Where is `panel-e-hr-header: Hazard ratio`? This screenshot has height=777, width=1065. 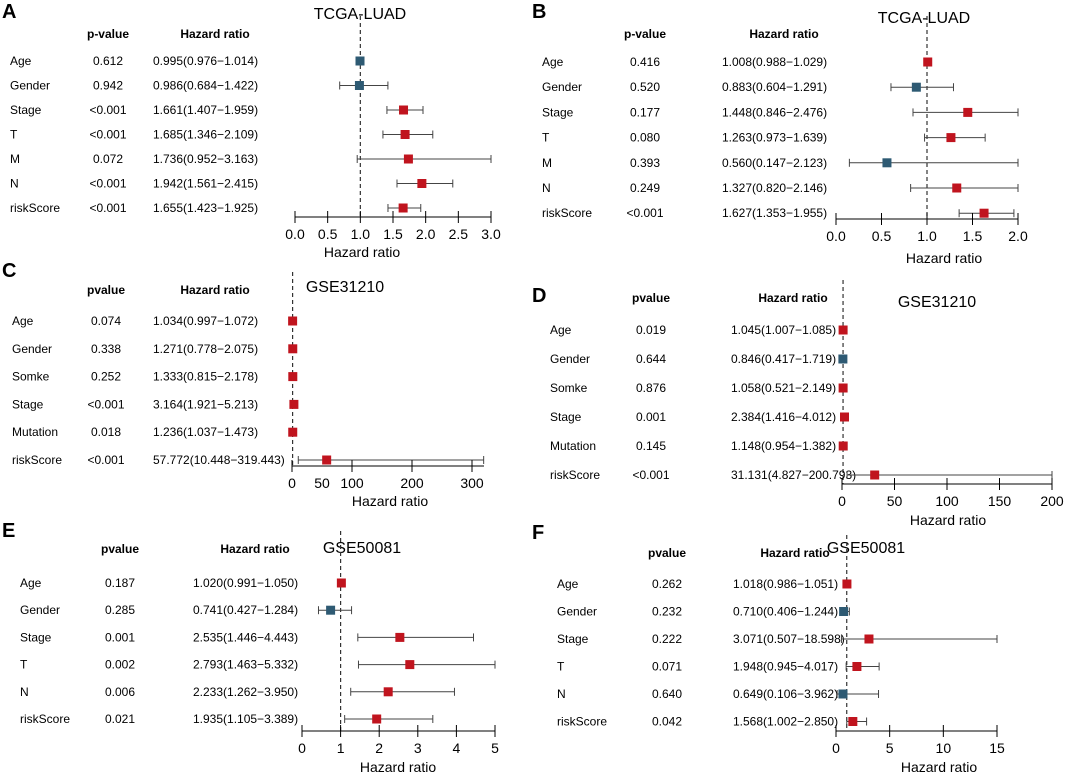 panel-e-hr-header: Hazard ratio is located at coordinates (254, 549).